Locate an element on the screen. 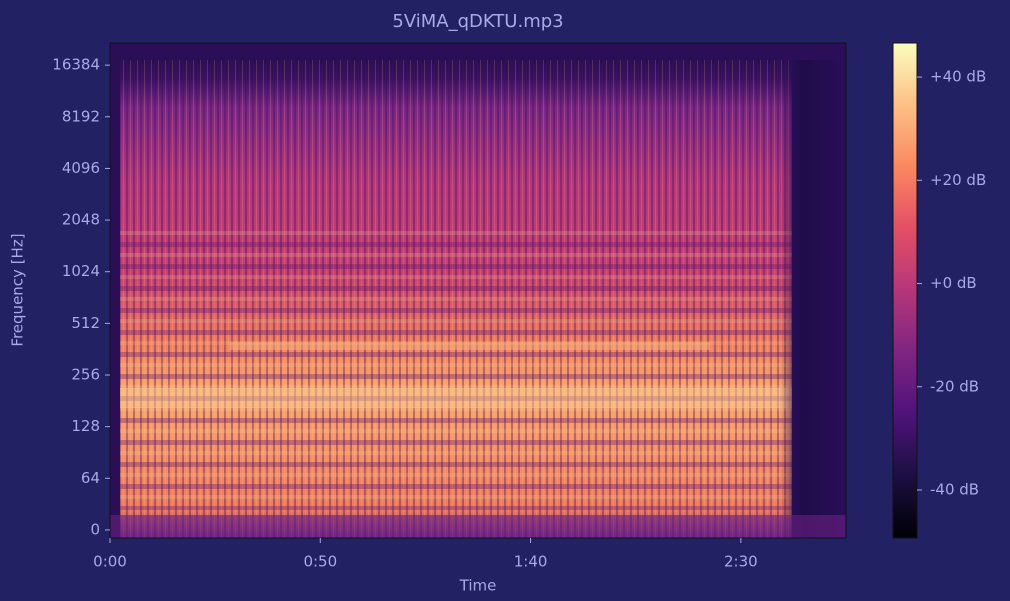 The width and height of the screenshot is (1010, 601). x-axis-label: Time is located at coordinates (478, 586).